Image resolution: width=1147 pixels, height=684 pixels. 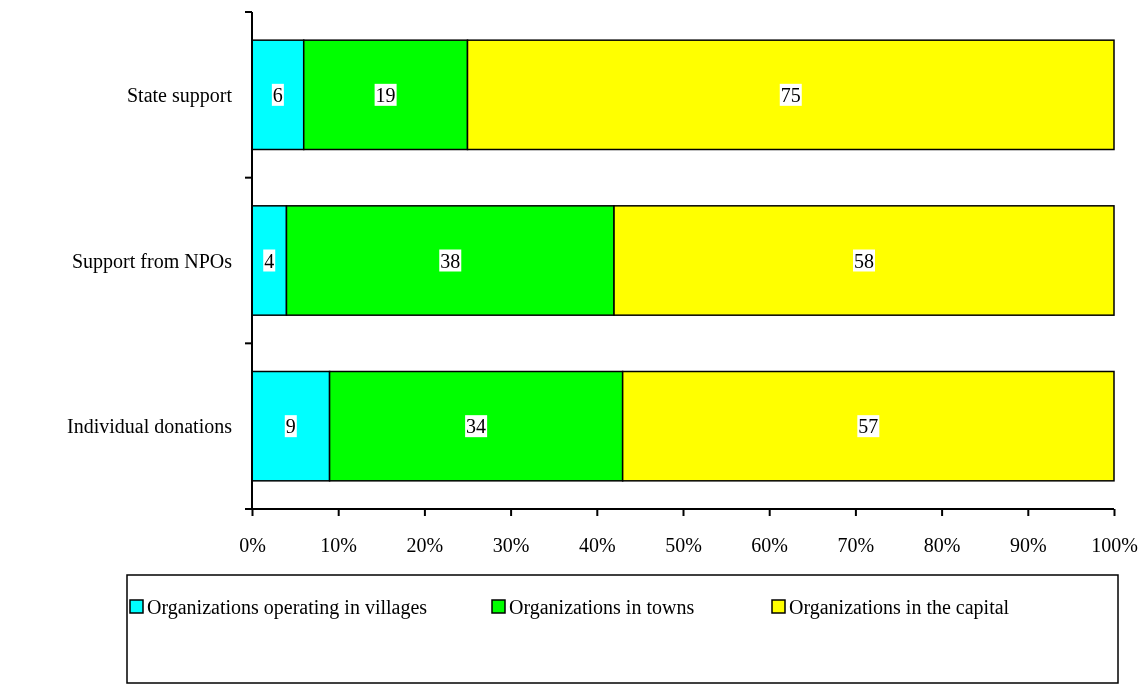 I want to click on x-tick-label: 60%, so click(x=770, y=545).